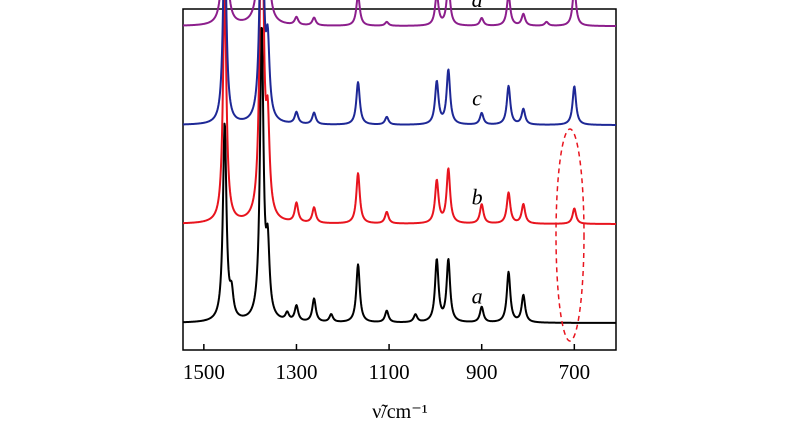  Describe the element at coordinates (477, 98) in the screenshot. I see `series-label-c: c` at that location.